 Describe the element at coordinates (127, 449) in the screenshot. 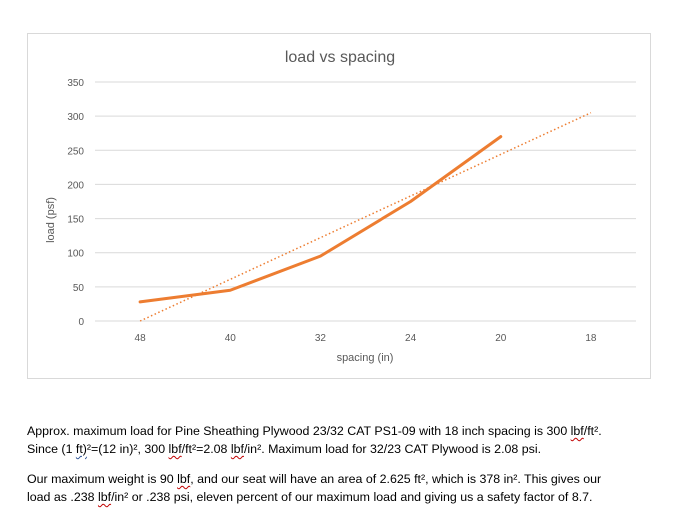

I see `p1-text-d: ²=(12 in)², 300` at that location.